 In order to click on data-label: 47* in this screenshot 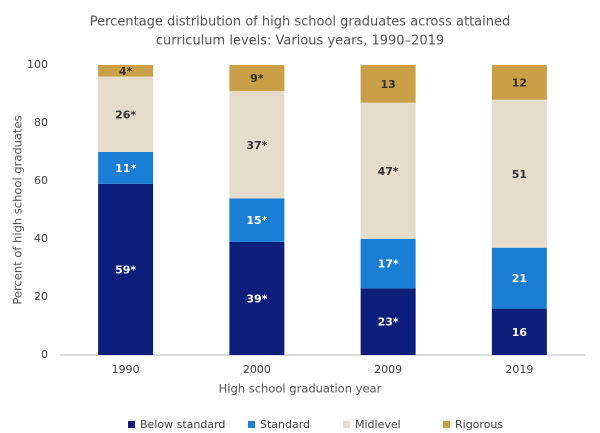, I will do `click(388, 171)`.